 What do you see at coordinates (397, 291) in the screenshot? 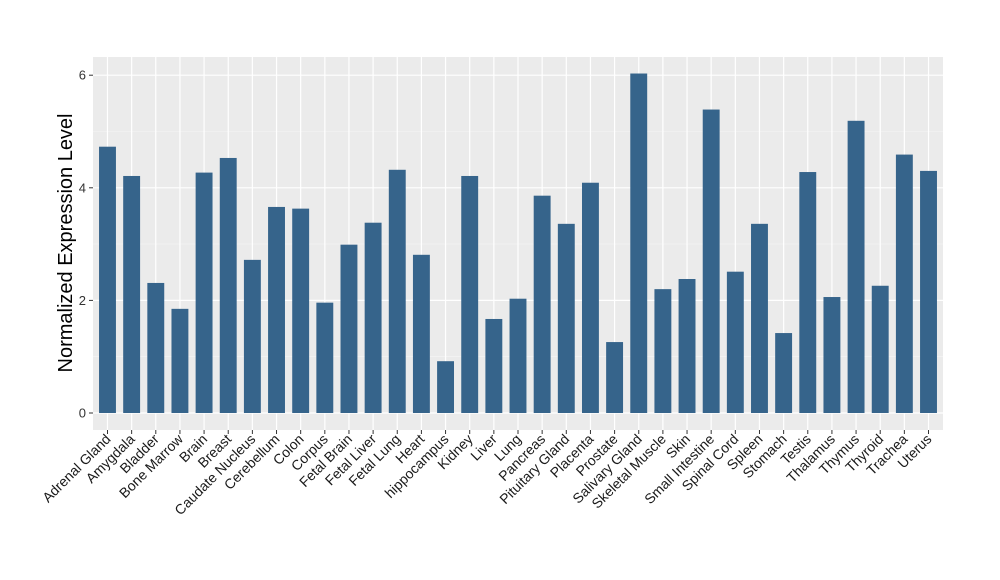
I see `bar-fetal-lung` at bounding box center [397, 291].